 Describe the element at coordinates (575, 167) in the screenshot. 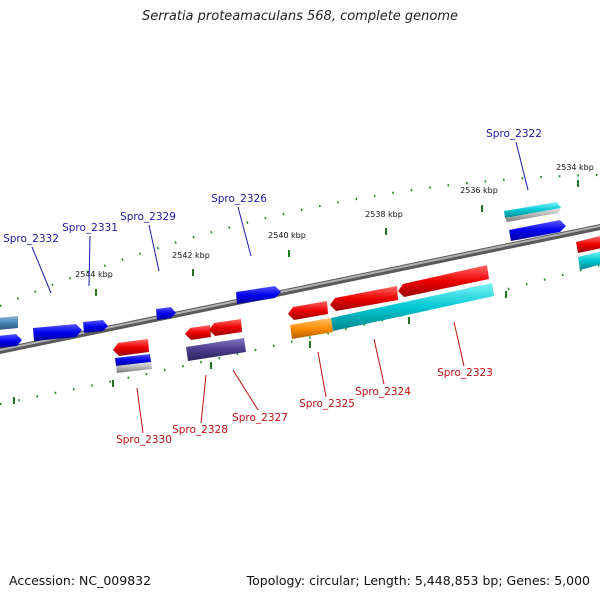

I see `scale-label: 2534 kbp` at that location.